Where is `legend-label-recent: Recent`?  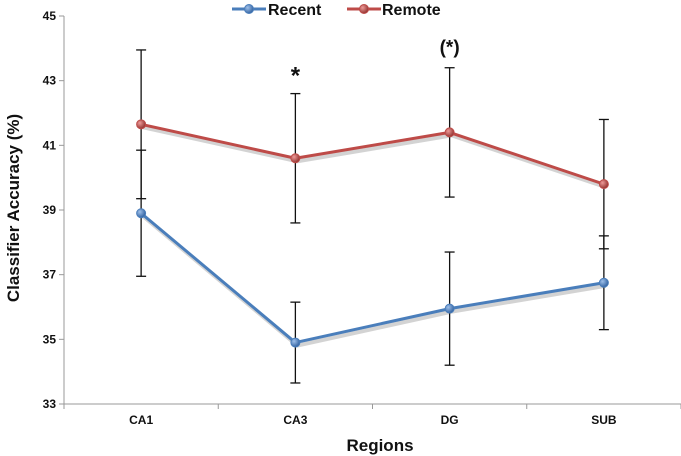 legend-label-recent: Recent is located at coordinates (295, 10).